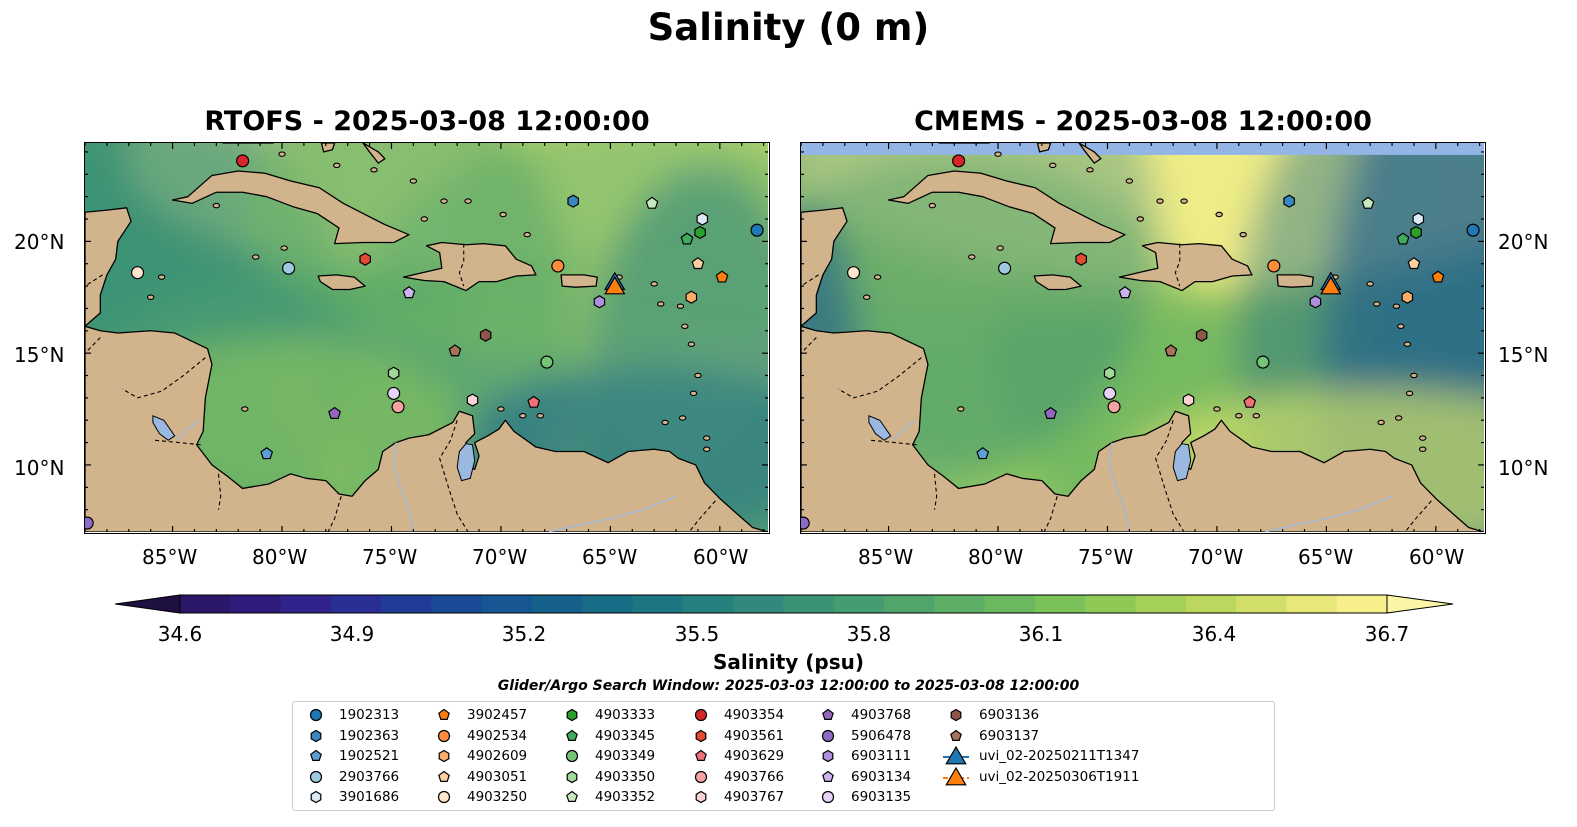 The width and height of the screenshot is (1577, 827). Describe the element at coordinates (886, 557) in the screenshot. I see `lon-tick-label: 85°W` at that location.